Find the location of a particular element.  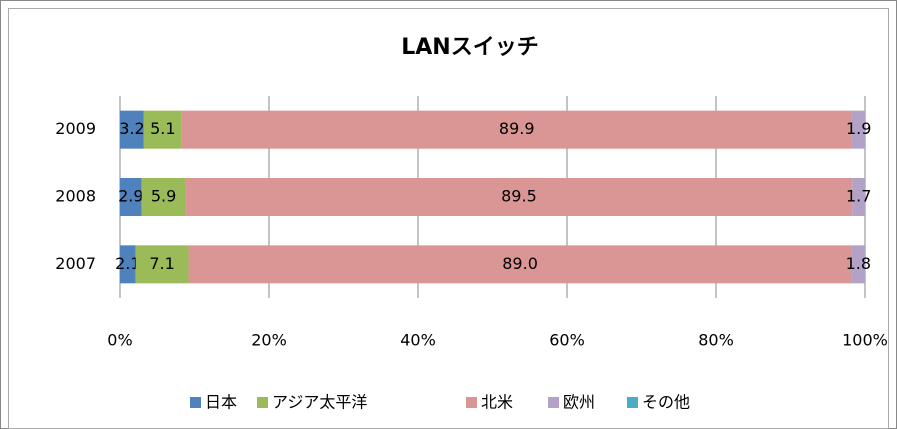

data-label: 1.8 is located at coordinates (858, 263).